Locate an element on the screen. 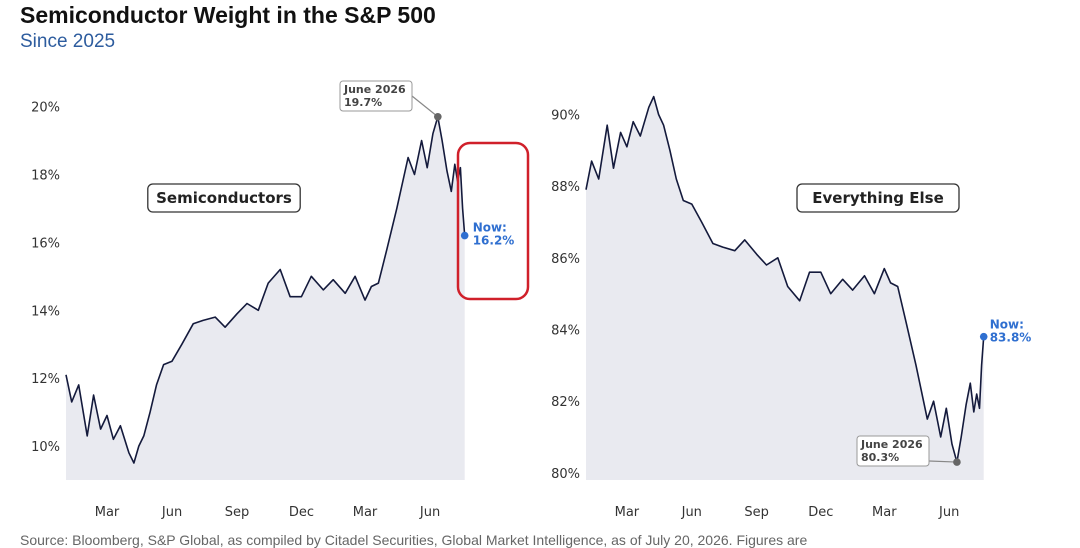  y-tick-label: 82% is located at coordinates (565, 402).